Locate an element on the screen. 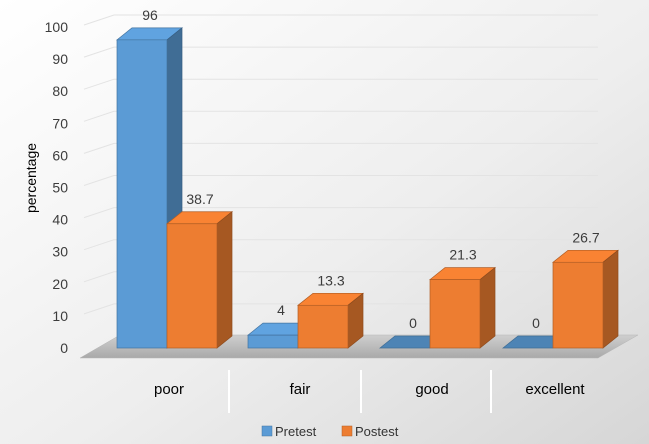 The height and width of the screenshot is (444, 649). y-tick-label: 60 is located at coordinates (60, 155).